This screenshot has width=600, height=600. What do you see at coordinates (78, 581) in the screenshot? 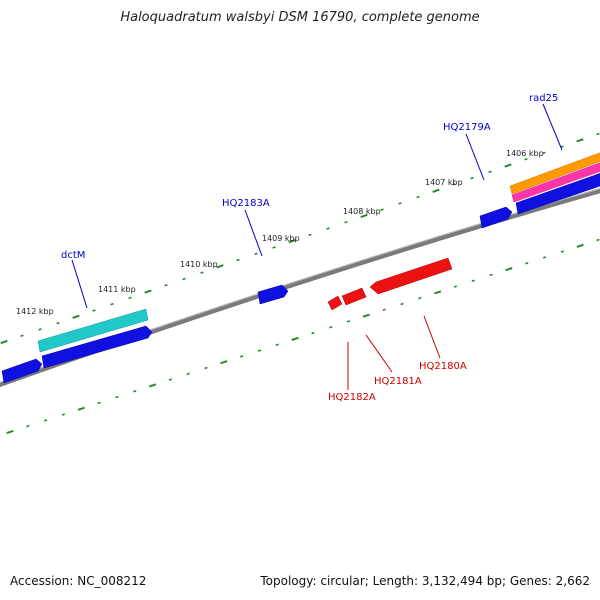
I see `accession-text: Accession: NC_008212` at bounding box center [78, 581].